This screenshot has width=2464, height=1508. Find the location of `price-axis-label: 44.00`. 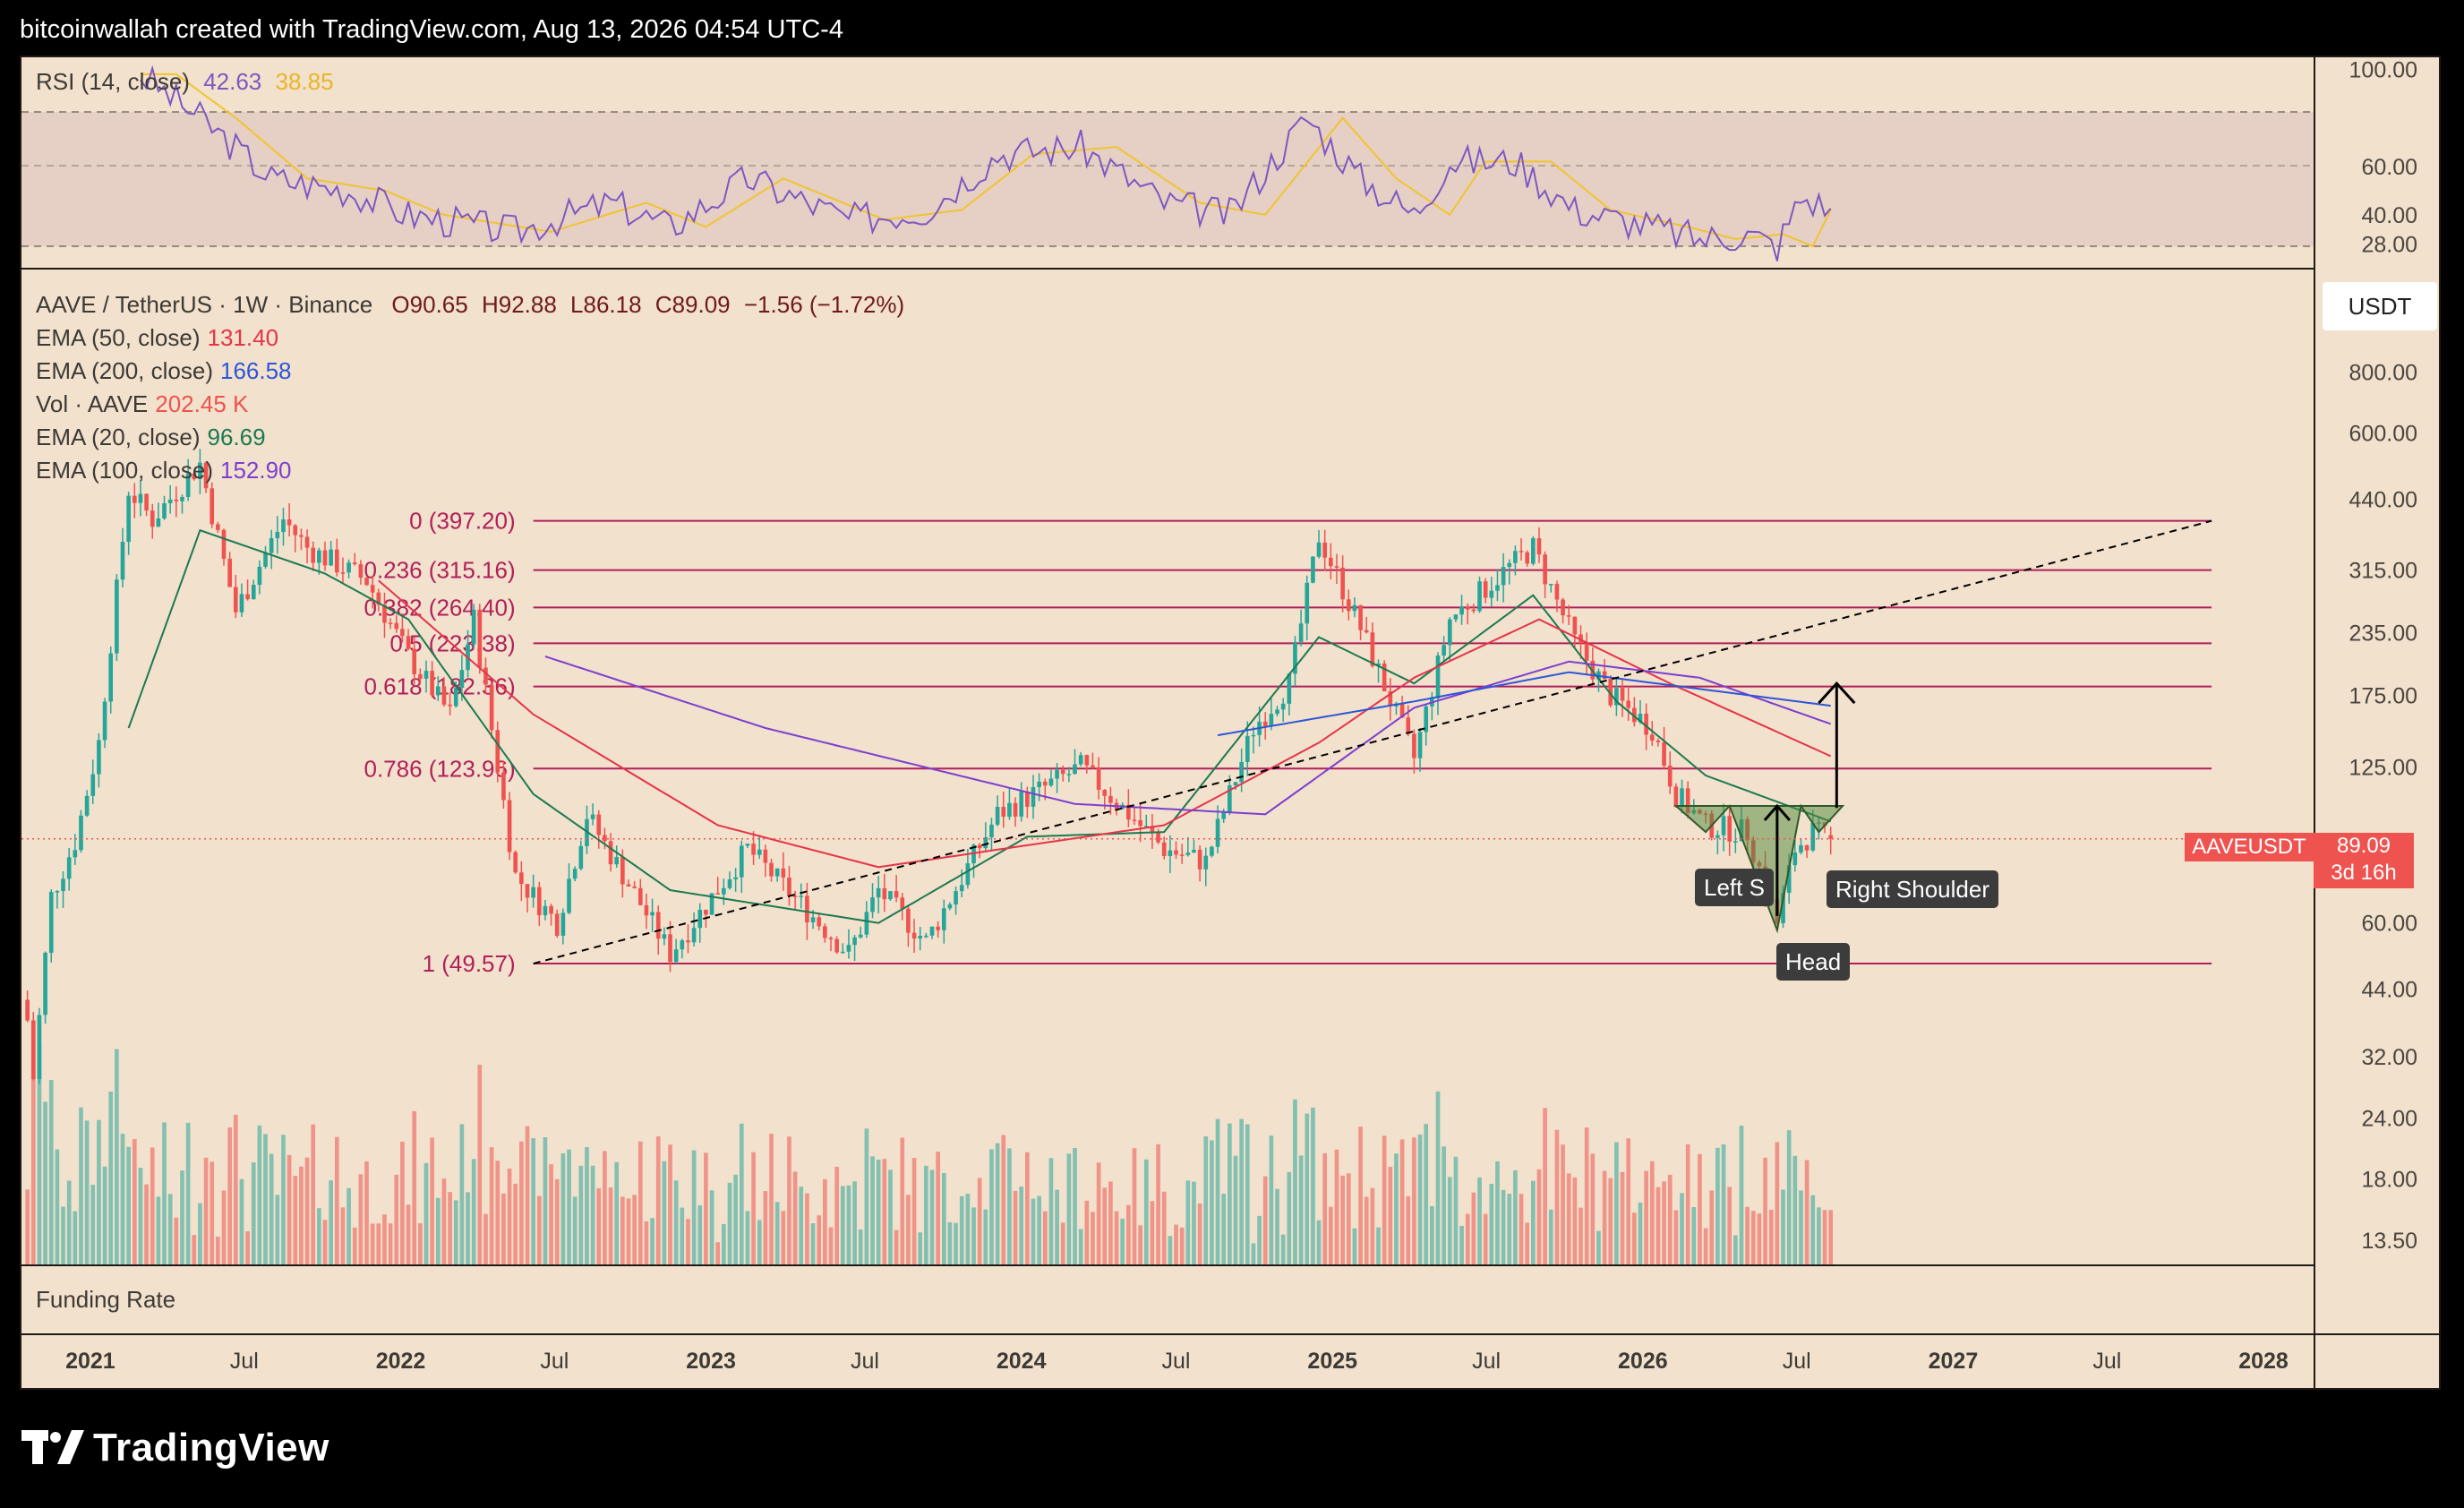

price-axis-label: 44.00 is located at coordinates (2389, 989).